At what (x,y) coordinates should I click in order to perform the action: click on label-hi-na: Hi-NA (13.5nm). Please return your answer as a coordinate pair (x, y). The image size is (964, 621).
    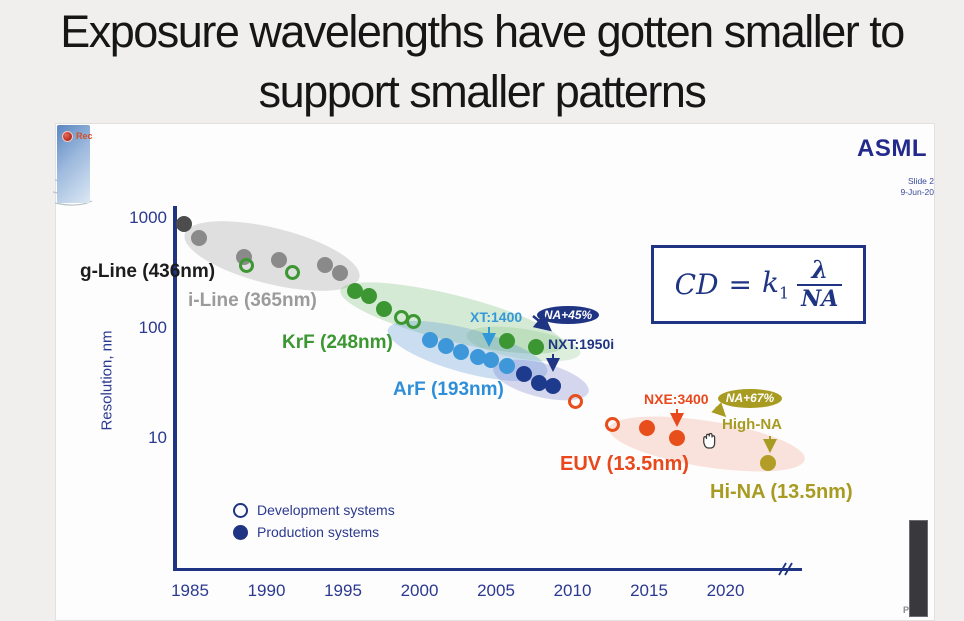
    Looking at the image, I should click on (781, 492).